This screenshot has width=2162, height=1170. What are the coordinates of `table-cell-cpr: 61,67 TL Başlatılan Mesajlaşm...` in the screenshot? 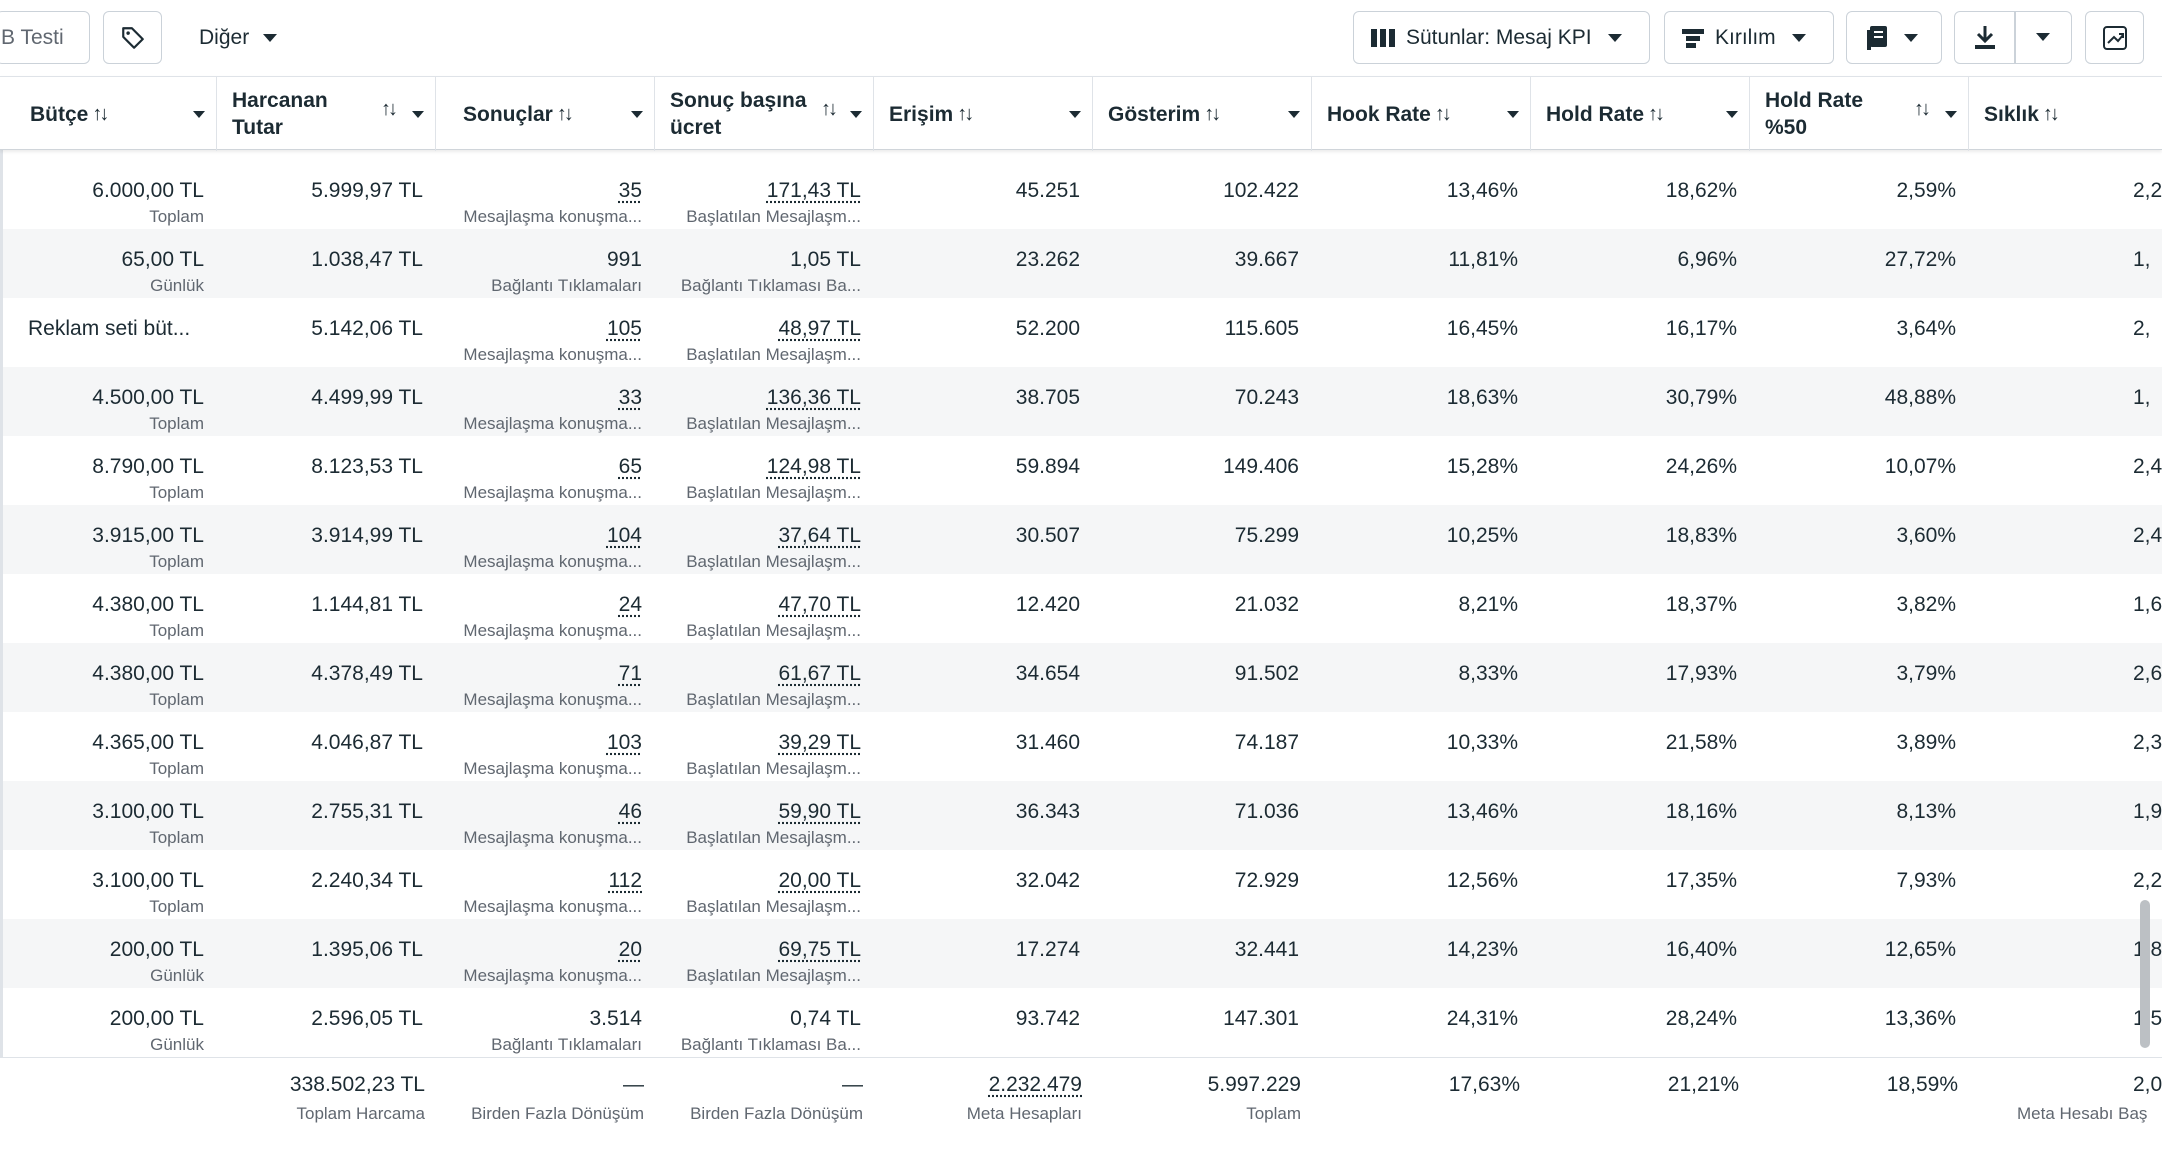 It's located at (764, 677).